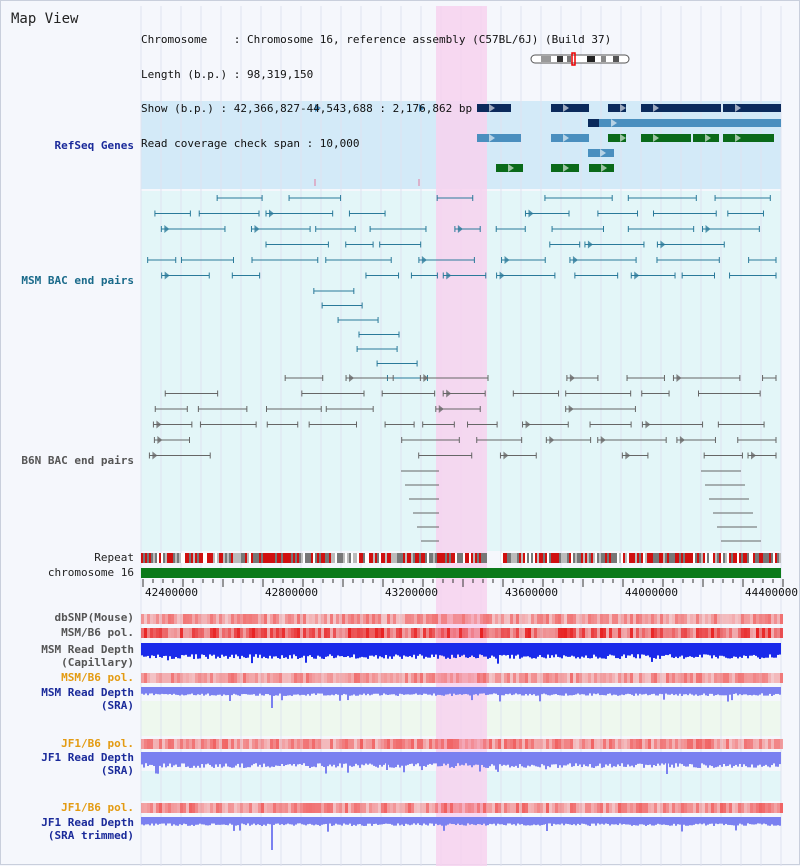 Image resolution: width=800 pixels, height=866 pixels. What do you see at coordinates (230, 694) in the screenshot?
I see `msm-depth-sra-bar-spike` at bounding box center [230, 694].